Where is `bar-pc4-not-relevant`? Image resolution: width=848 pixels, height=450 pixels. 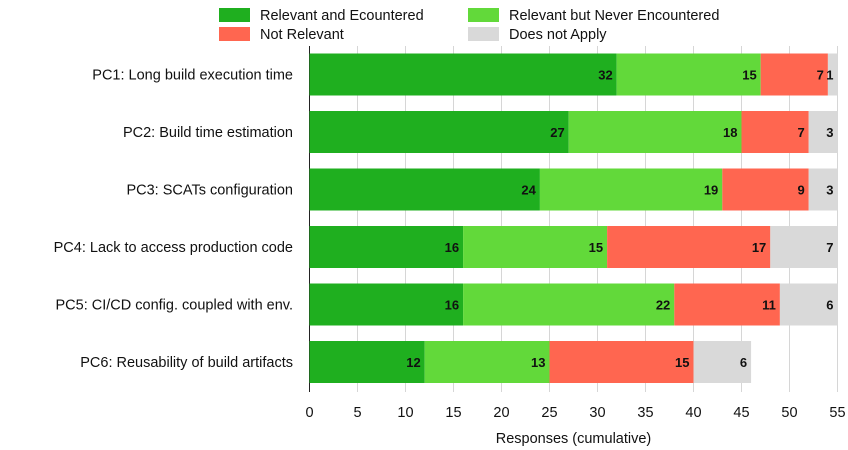
bar-pc4-not-relevant is located at coordinates (689, 247).